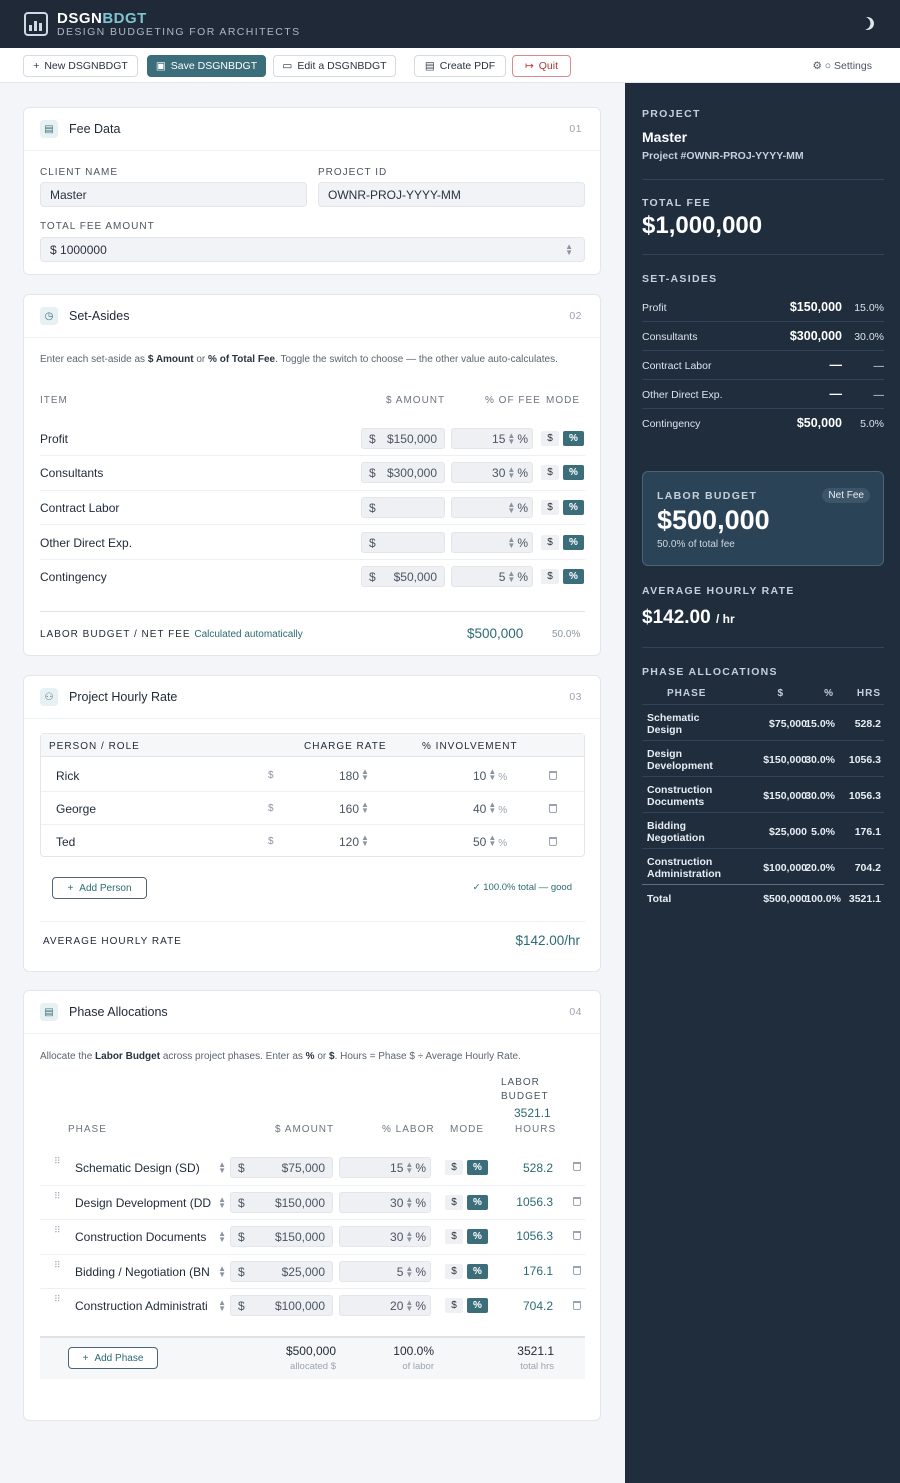  I want to click on phase-select: Design Development (DD ▲ ▼, so click(150, 1202).